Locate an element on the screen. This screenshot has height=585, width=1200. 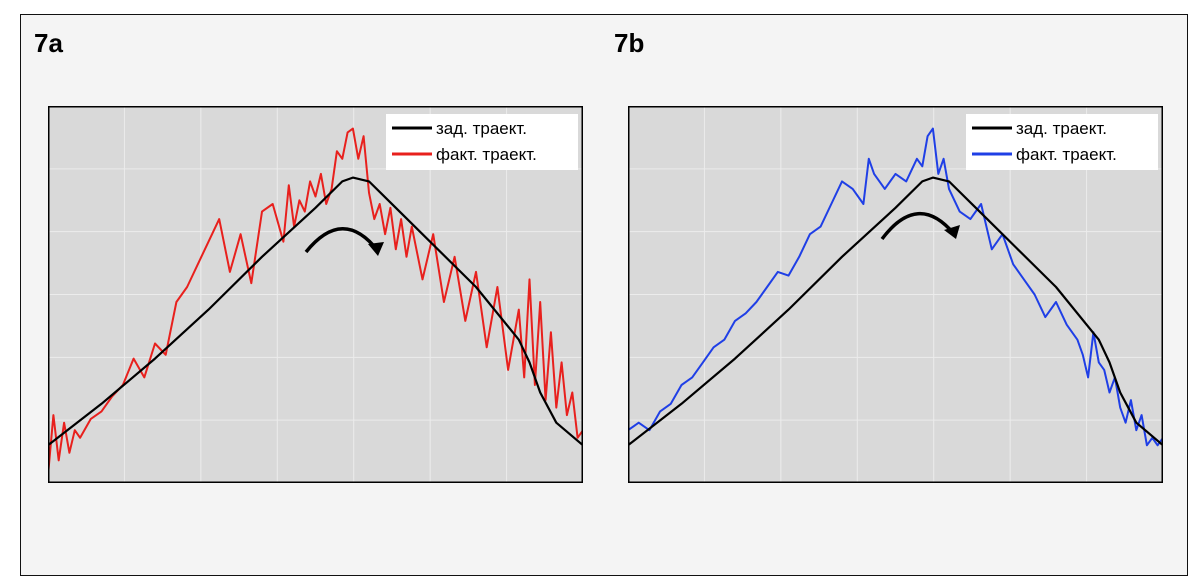
panel-label-7b: 7b is located at coordinates (629, 43).